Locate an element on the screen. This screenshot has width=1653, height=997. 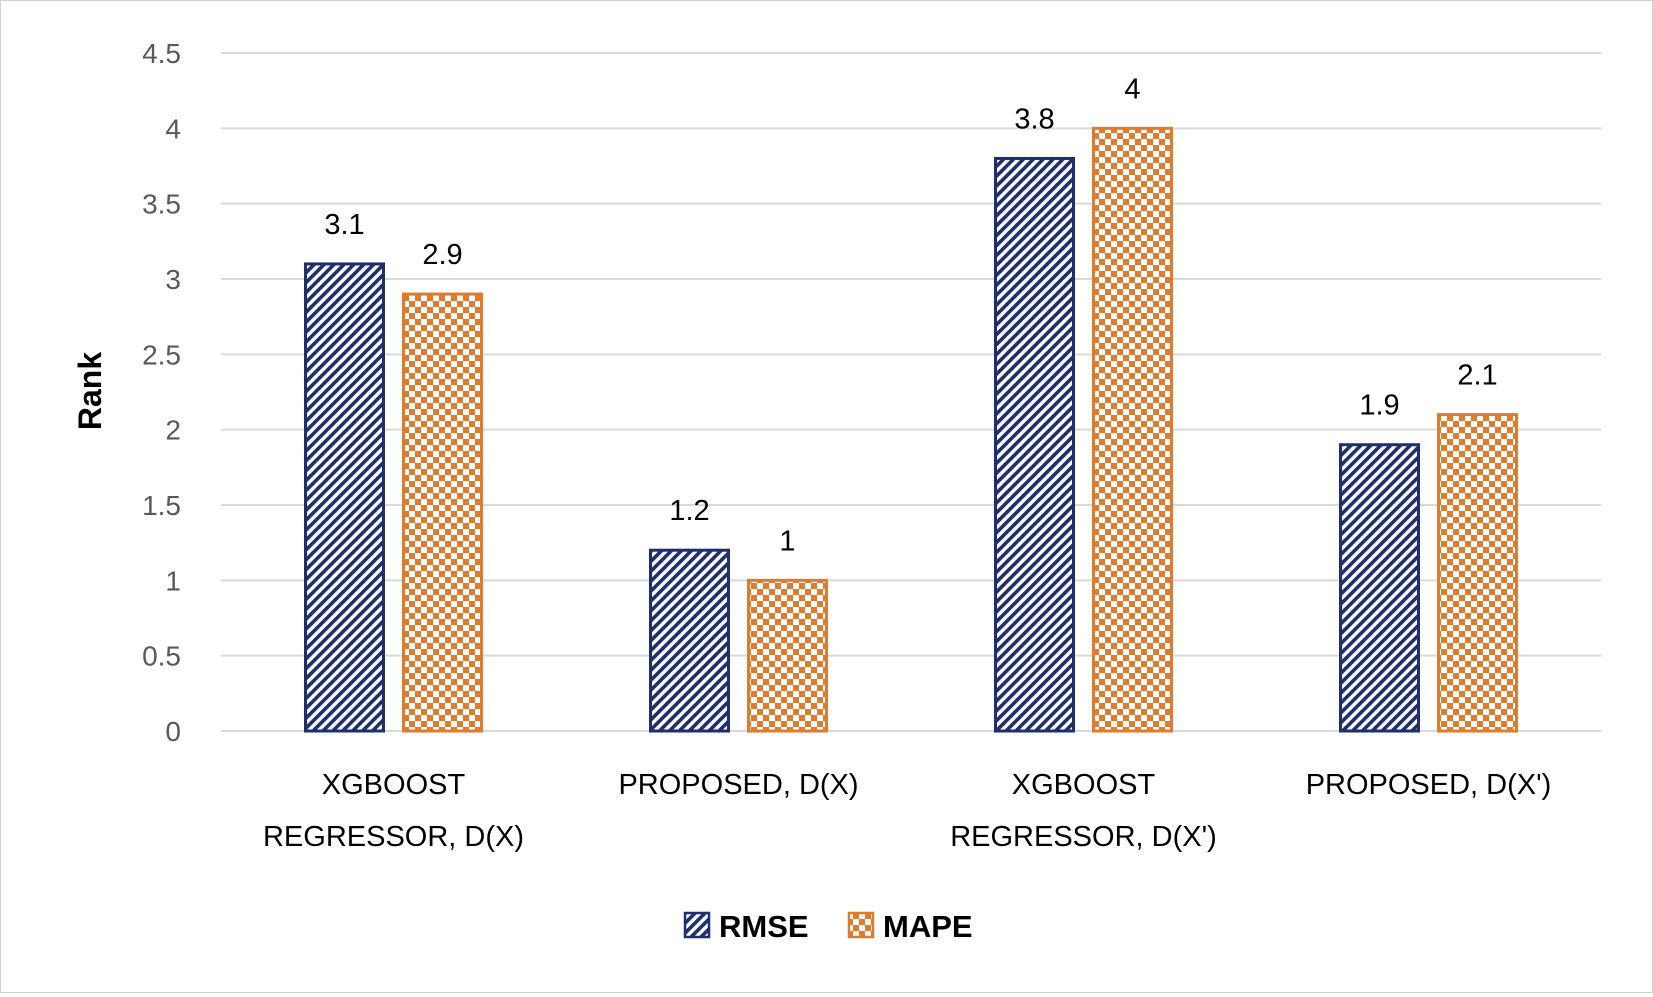
y-tick-label: 4.5 is located at coordinates (161, 53).